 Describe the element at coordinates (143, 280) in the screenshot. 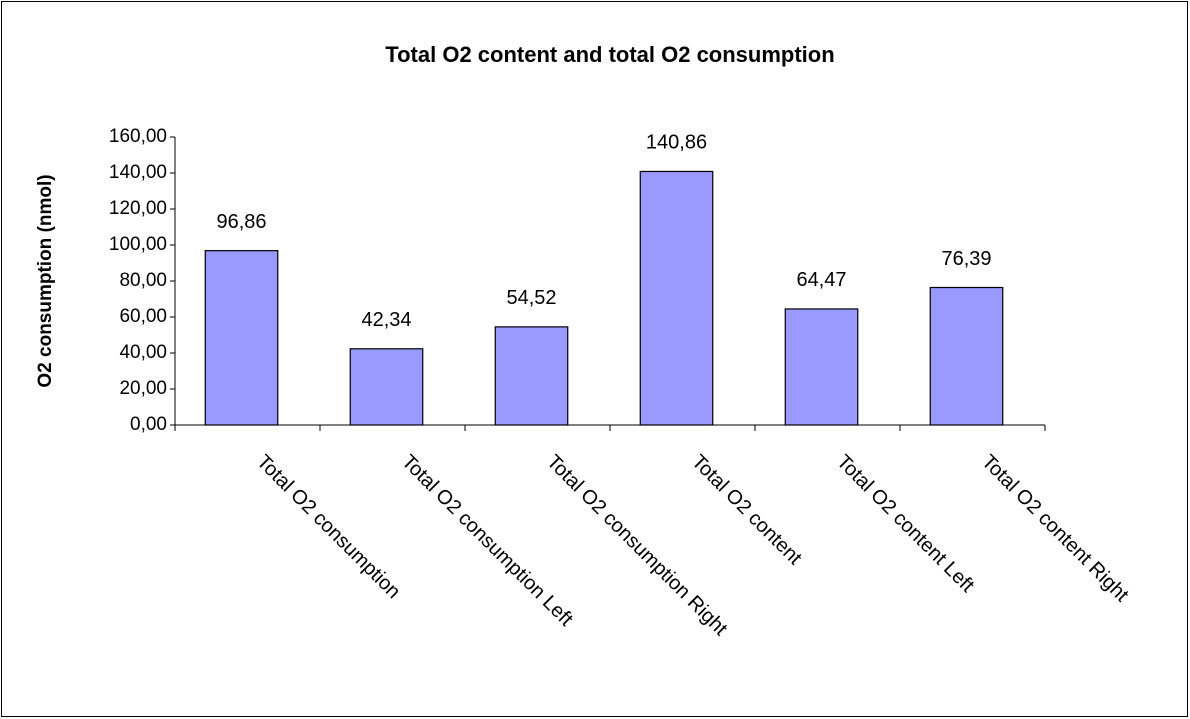

I see `y-tick-label: 80,00` at that location.